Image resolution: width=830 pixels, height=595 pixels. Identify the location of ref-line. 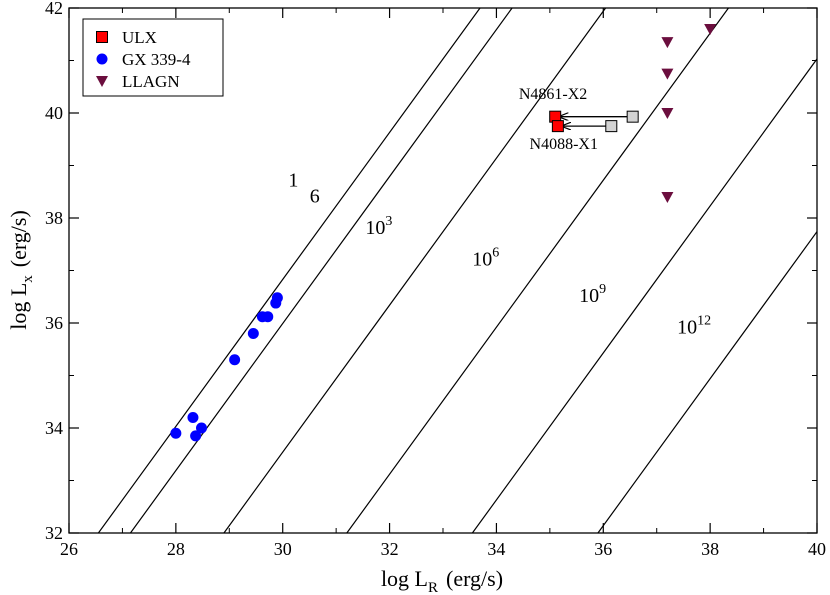
(707, 381).